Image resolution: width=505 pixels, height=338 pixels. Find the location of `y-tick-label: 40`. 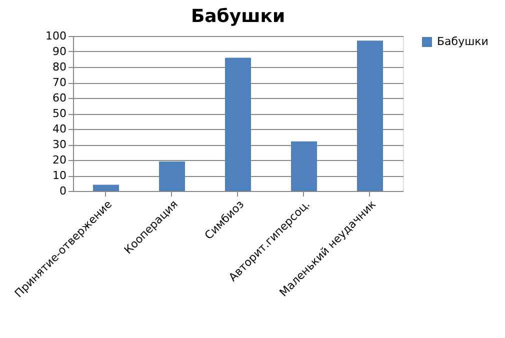

y-tick-label: 40 is located at coordinates (59, 129).